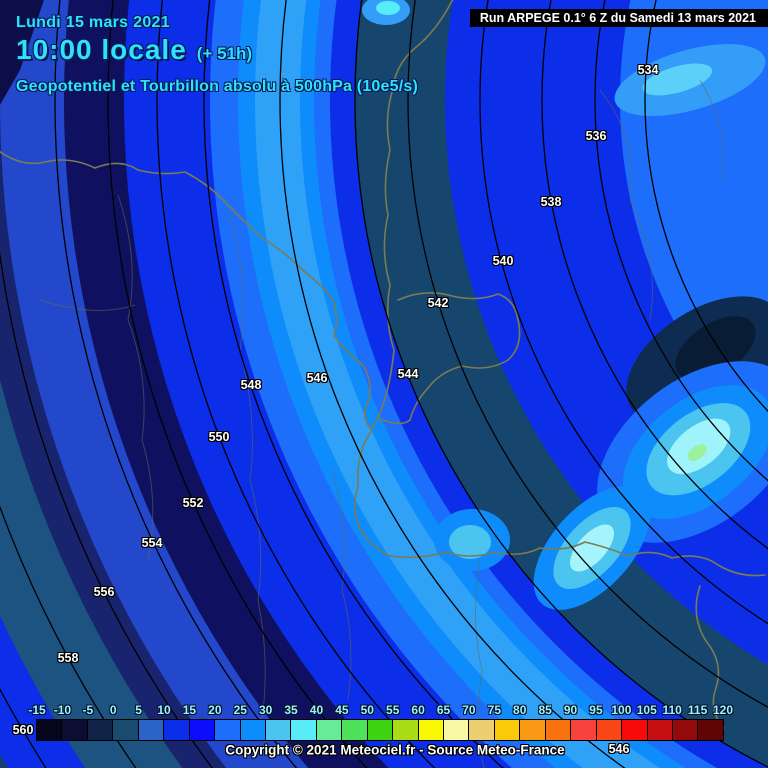  Describe the element at coordinates (596, 710) in the screenshot. I see `scale-tick-label: 95` at that location.